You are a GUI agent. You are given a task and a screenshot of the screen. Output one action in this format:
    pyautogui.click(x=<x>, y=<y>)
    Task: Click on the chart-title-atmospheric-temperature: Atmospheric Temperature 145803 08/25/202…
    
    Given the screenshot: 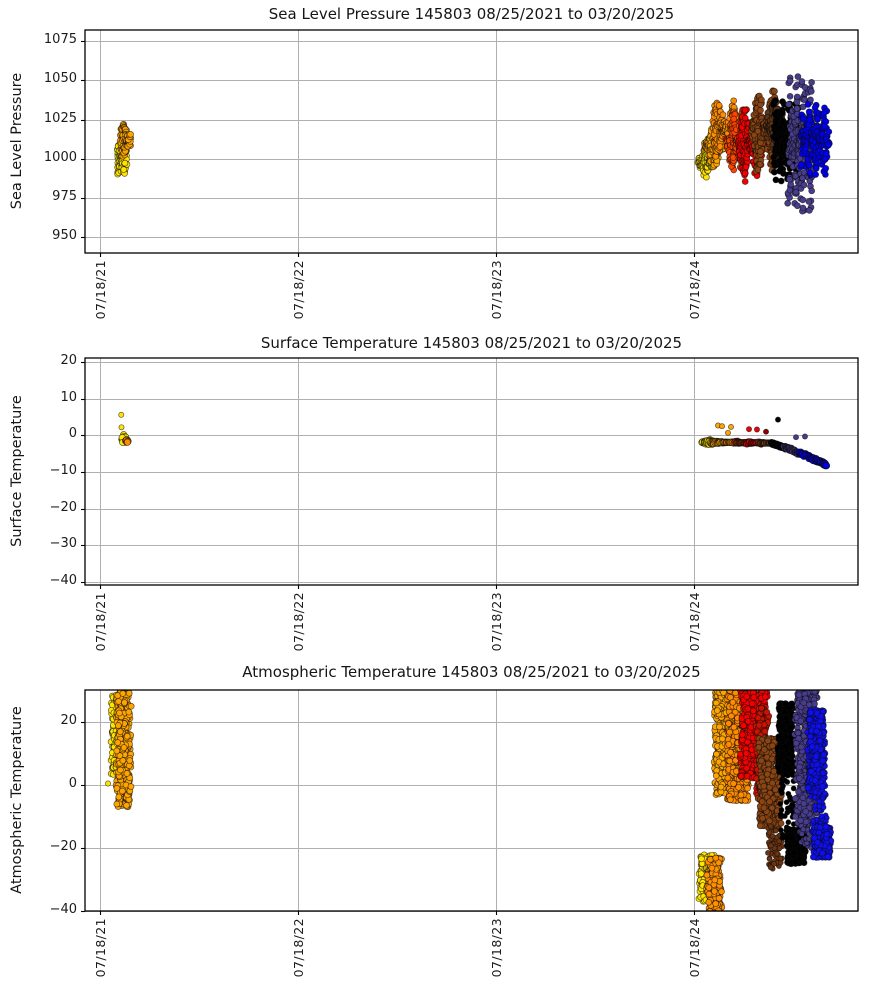 What is the action you would take?
    pyautogui.click(x=471, y=672)
    